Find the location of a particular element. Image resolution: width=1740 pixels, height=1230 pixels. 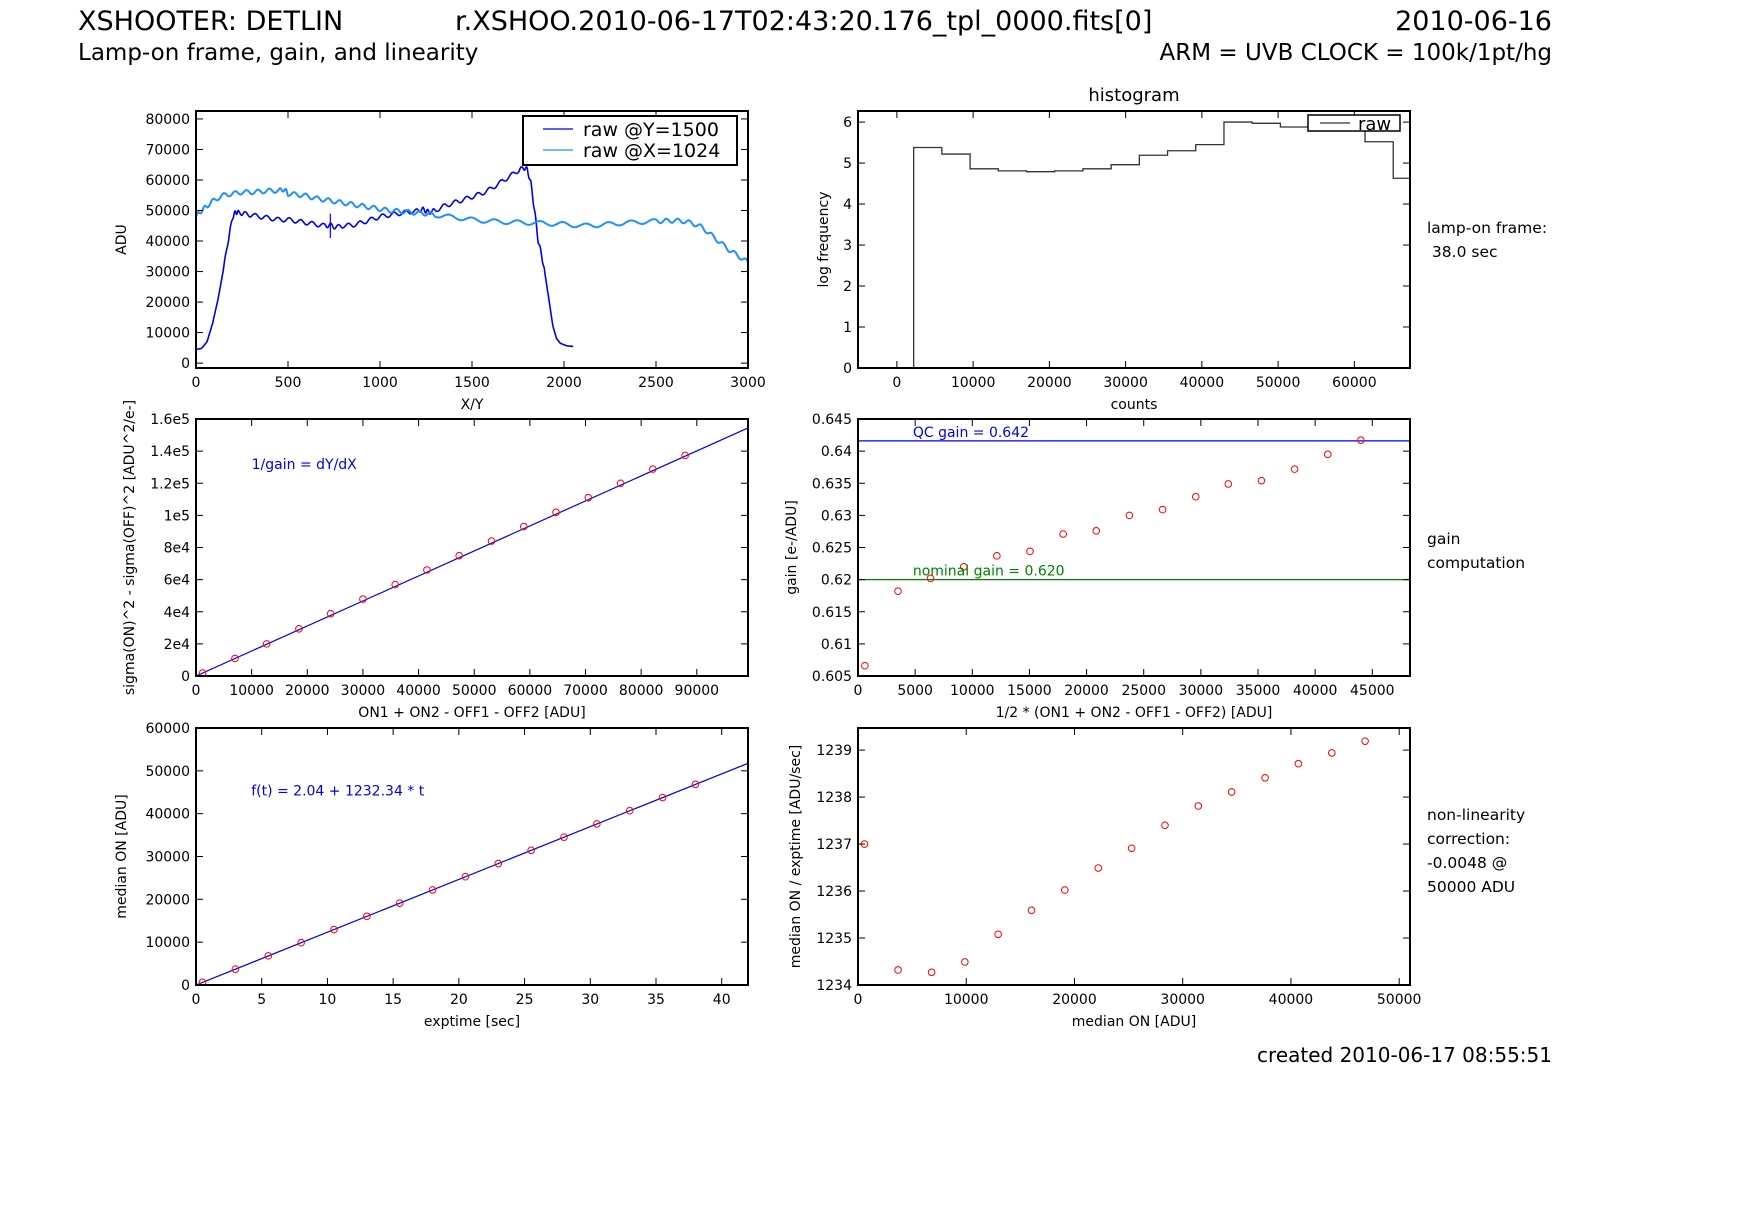

legend-box is located at coordinates (630, 140).